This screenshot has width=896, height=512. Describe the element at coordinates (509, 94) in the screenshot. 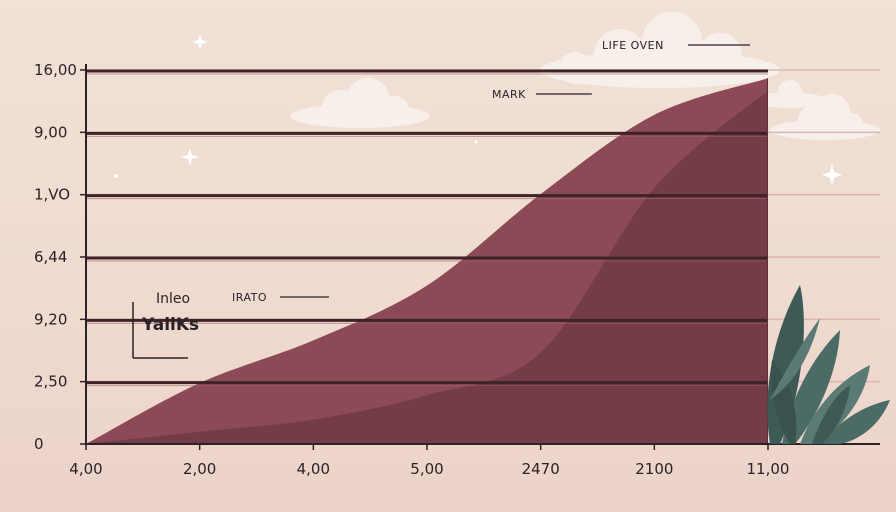

I see `annotation-label: MARK` at that location.